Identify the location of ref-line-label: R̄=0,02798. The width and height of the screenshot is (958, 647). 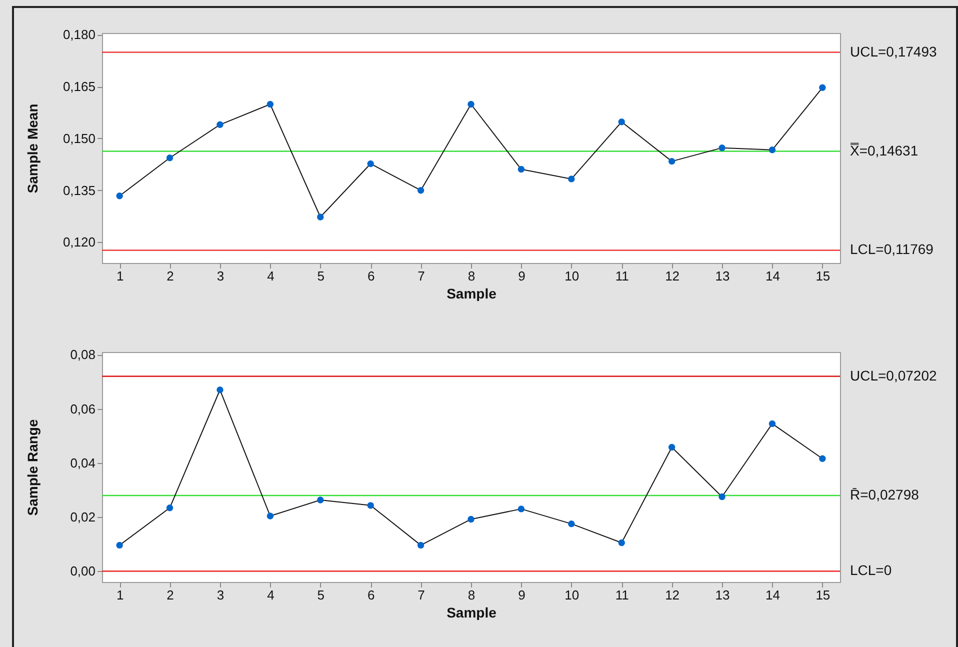
(885, 494).